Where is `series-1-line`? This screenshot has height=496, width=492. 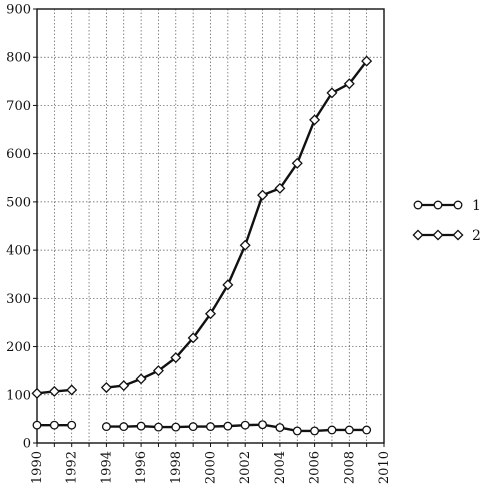 series-1-line is located at coordinates (236, 428).